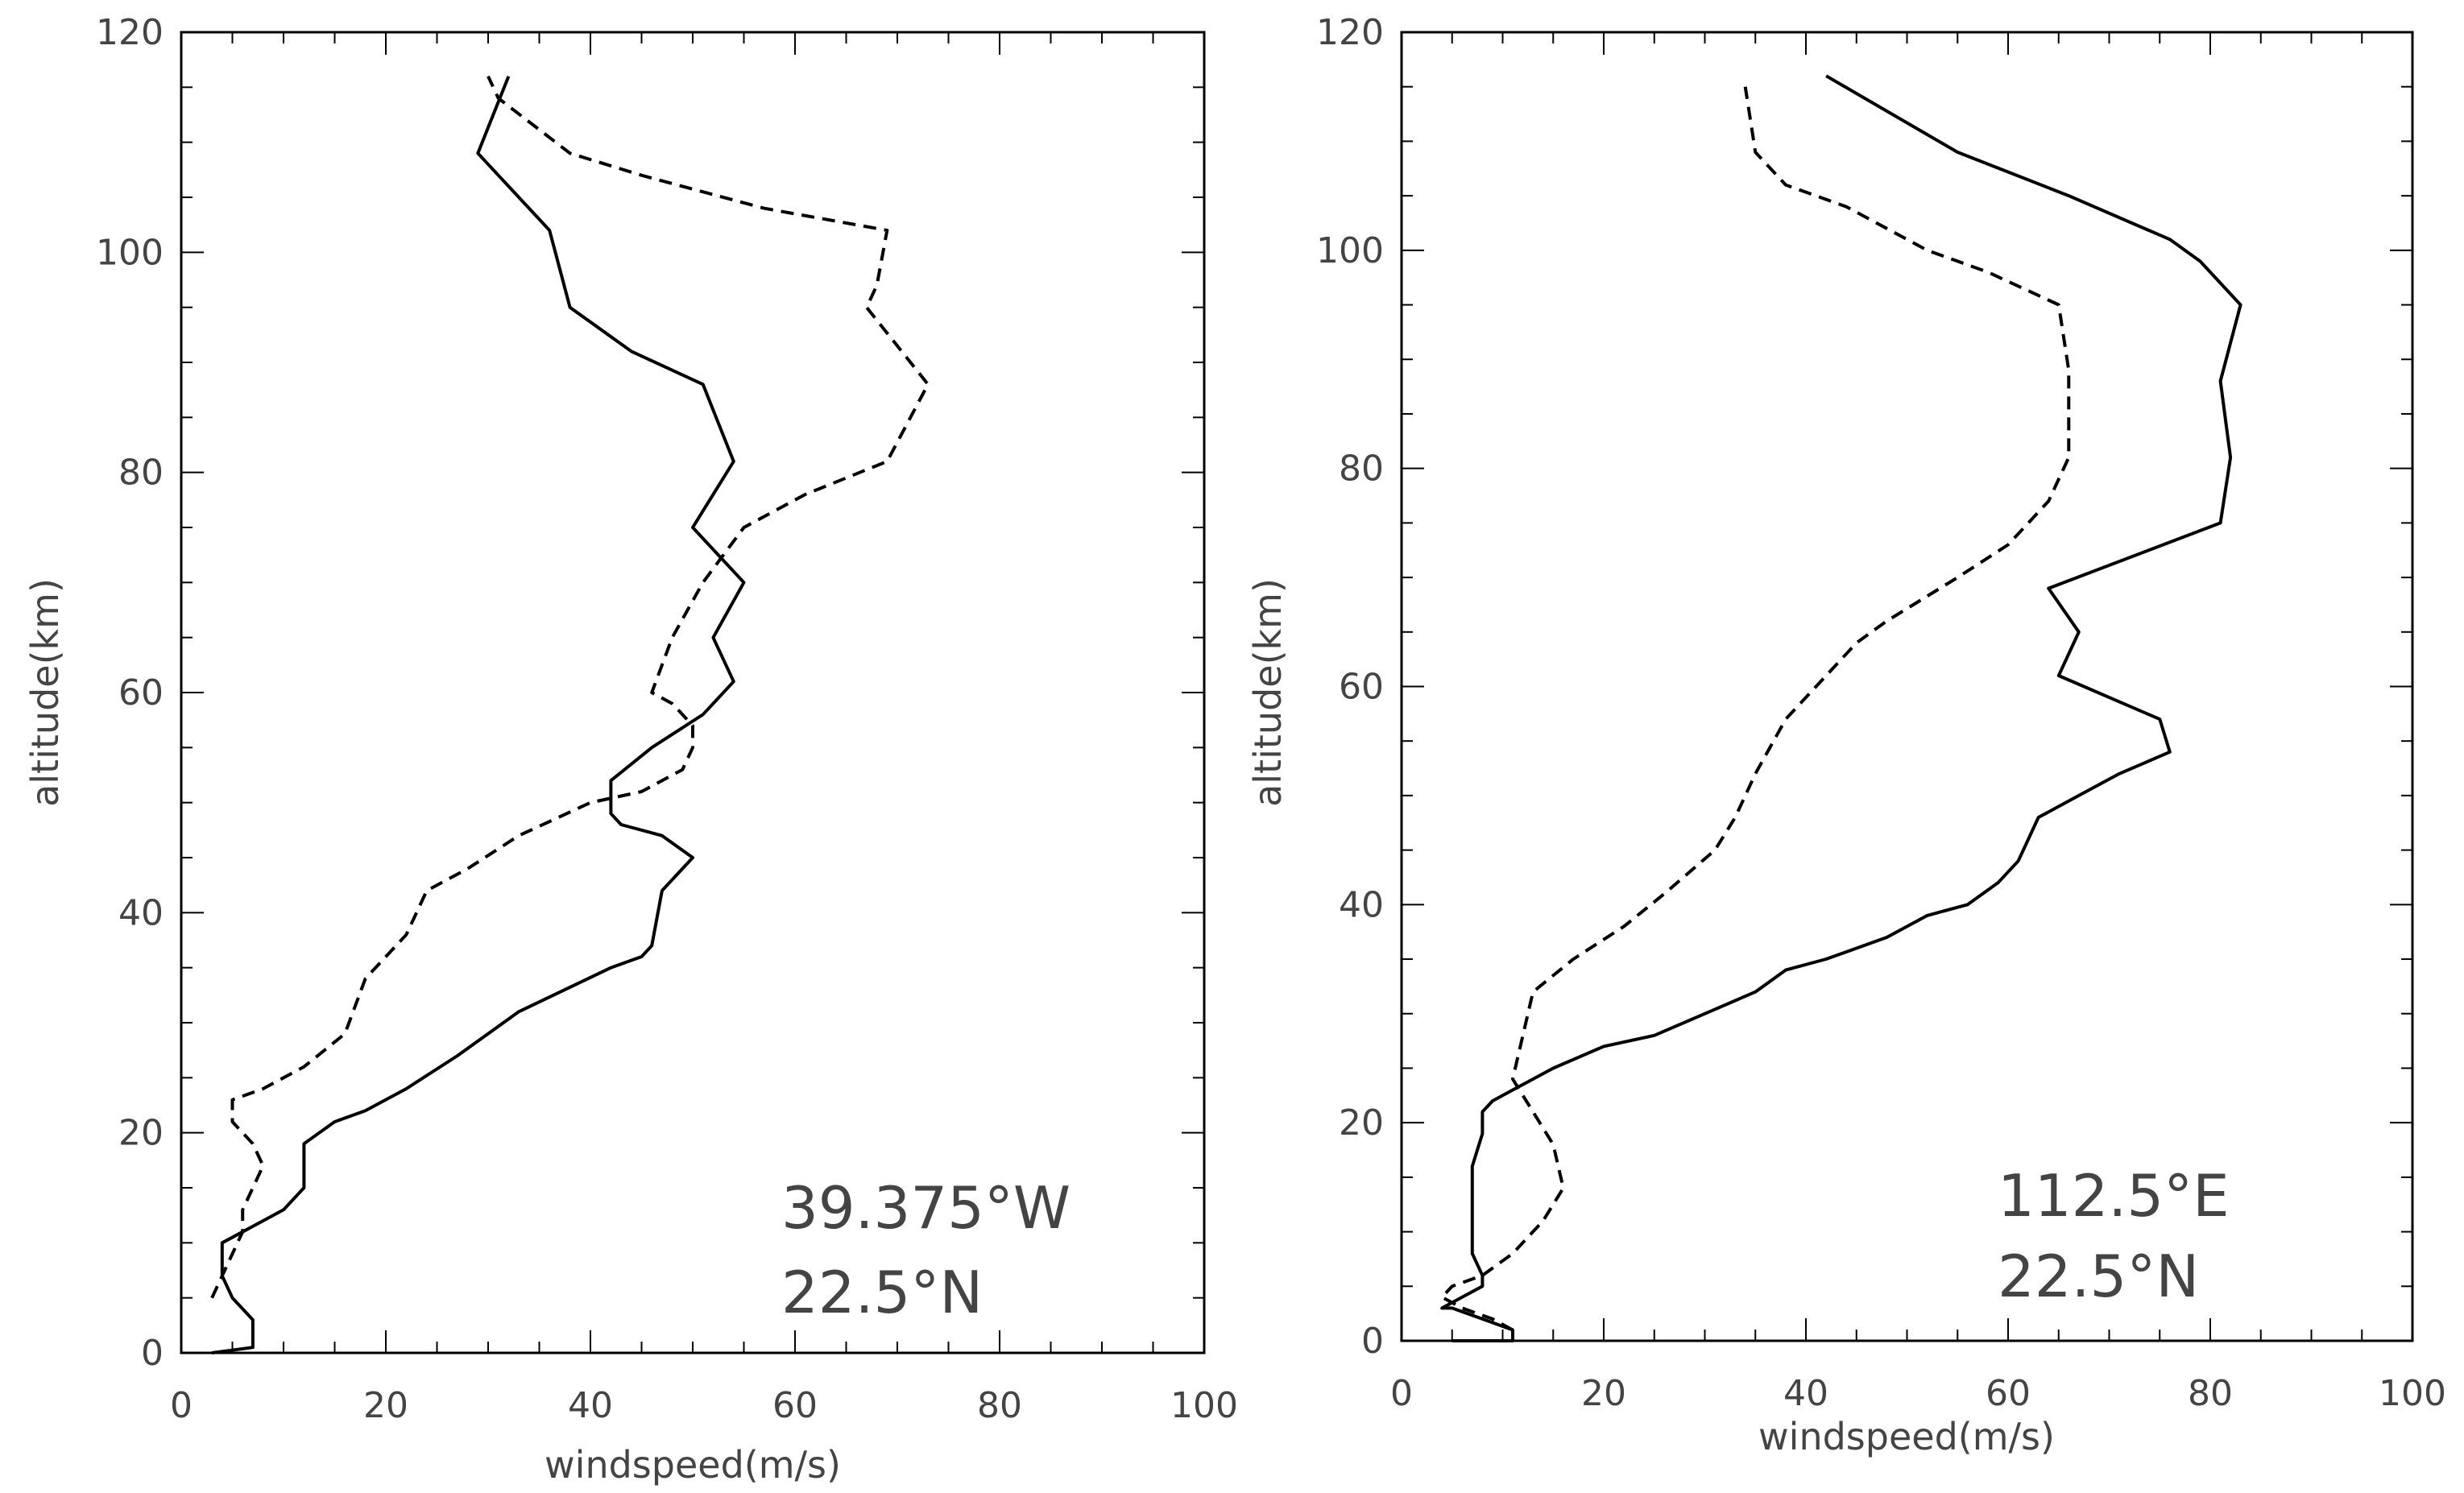 Image resolution: width=2464 pixels, height=1493 pixels. What do you see at coordinates (1350, 32) in the screenshot?
I see `right-y-tick-label: 120` at bounding box center [1350, 32].